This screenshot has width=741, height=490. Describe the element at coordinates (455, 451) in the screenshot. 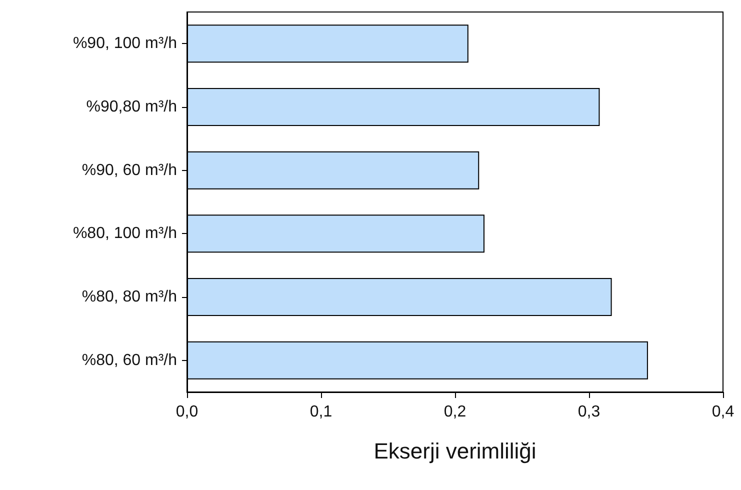

I see `x-axis-title: Ekserji verimliliği` at that location.